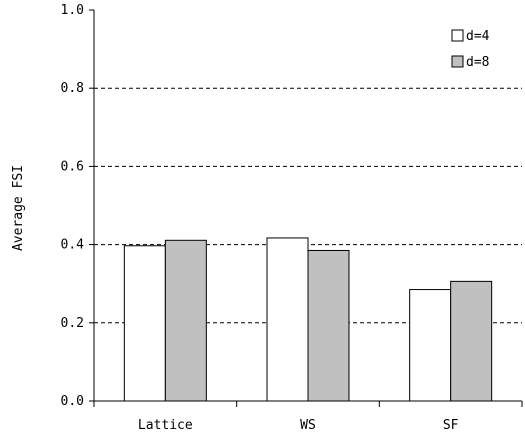 The image size is (525, 436). What do you see at coordinates (18, 208) in the screenshot?
I see `y-axis-label: Average FSI` at bounding box center [18, 208].